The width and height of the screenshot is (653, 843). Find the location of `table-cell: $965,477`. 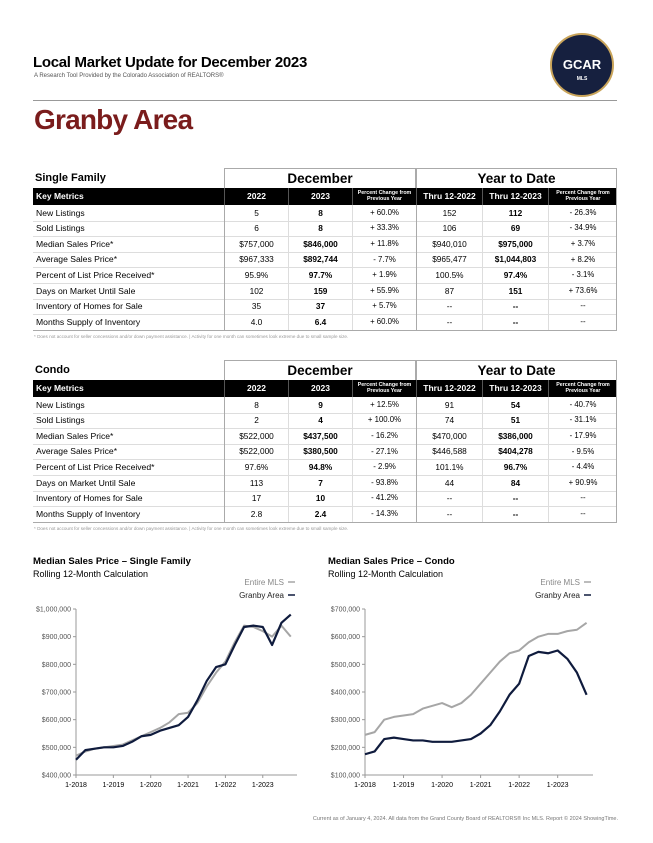

table-cell: $965,477 is located at coordinates (449, 259).